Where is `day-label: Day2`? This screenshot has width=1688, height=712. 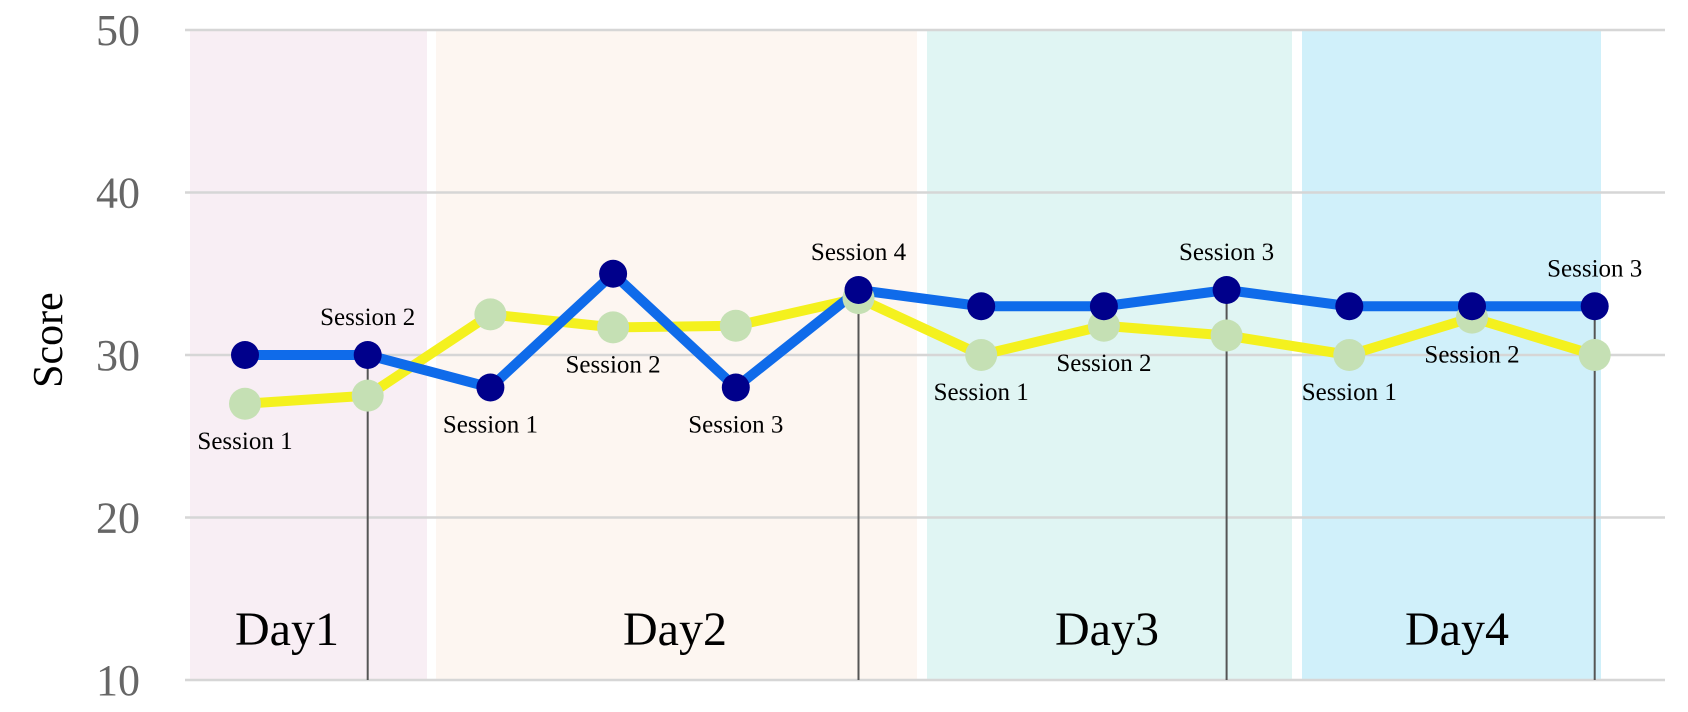
day-label: Day2 is located at coordinates (675, 629).